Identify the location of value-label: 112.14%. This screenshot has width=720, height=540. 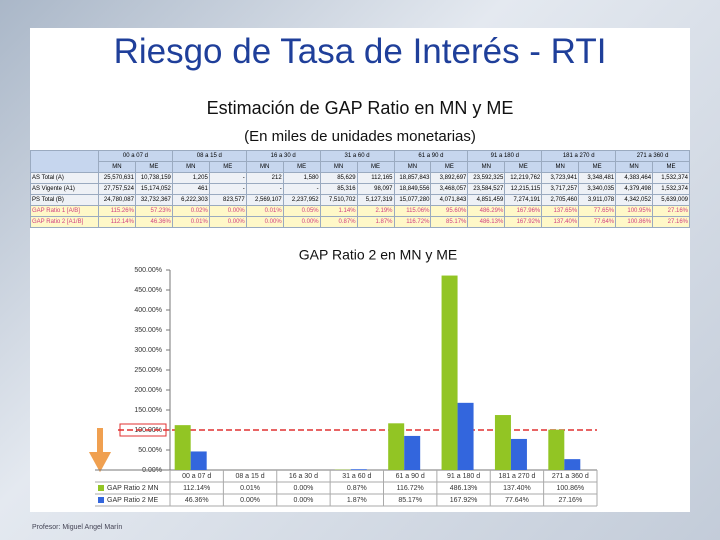
(196, 488).